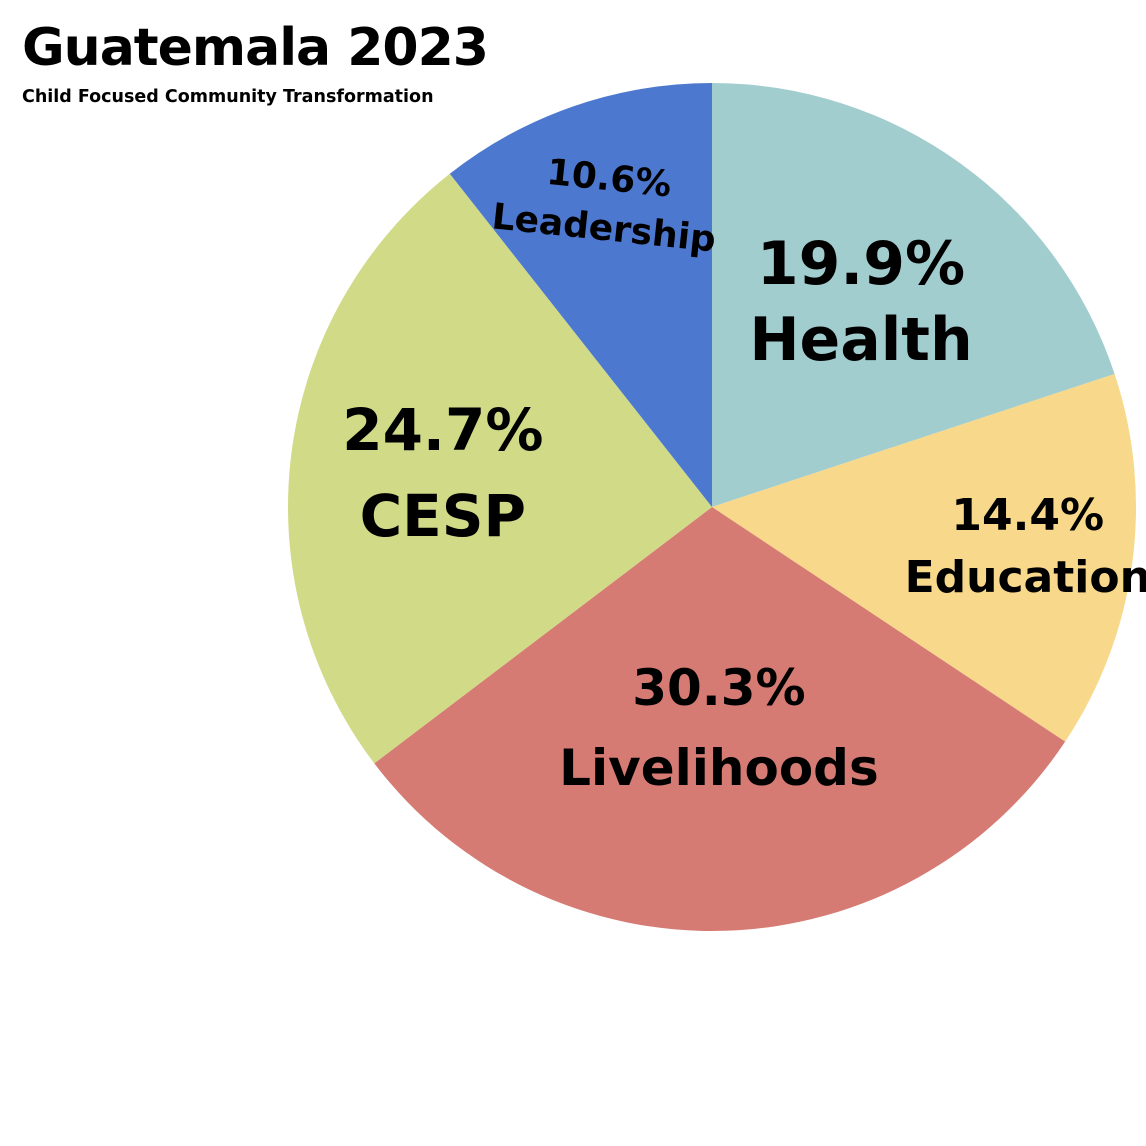 The image size is (1146, 1146). Describe the element at coordinates (228, 97) in the screenshot. I see `chart-subtitle: Child Focused Community Transformation` at that location.